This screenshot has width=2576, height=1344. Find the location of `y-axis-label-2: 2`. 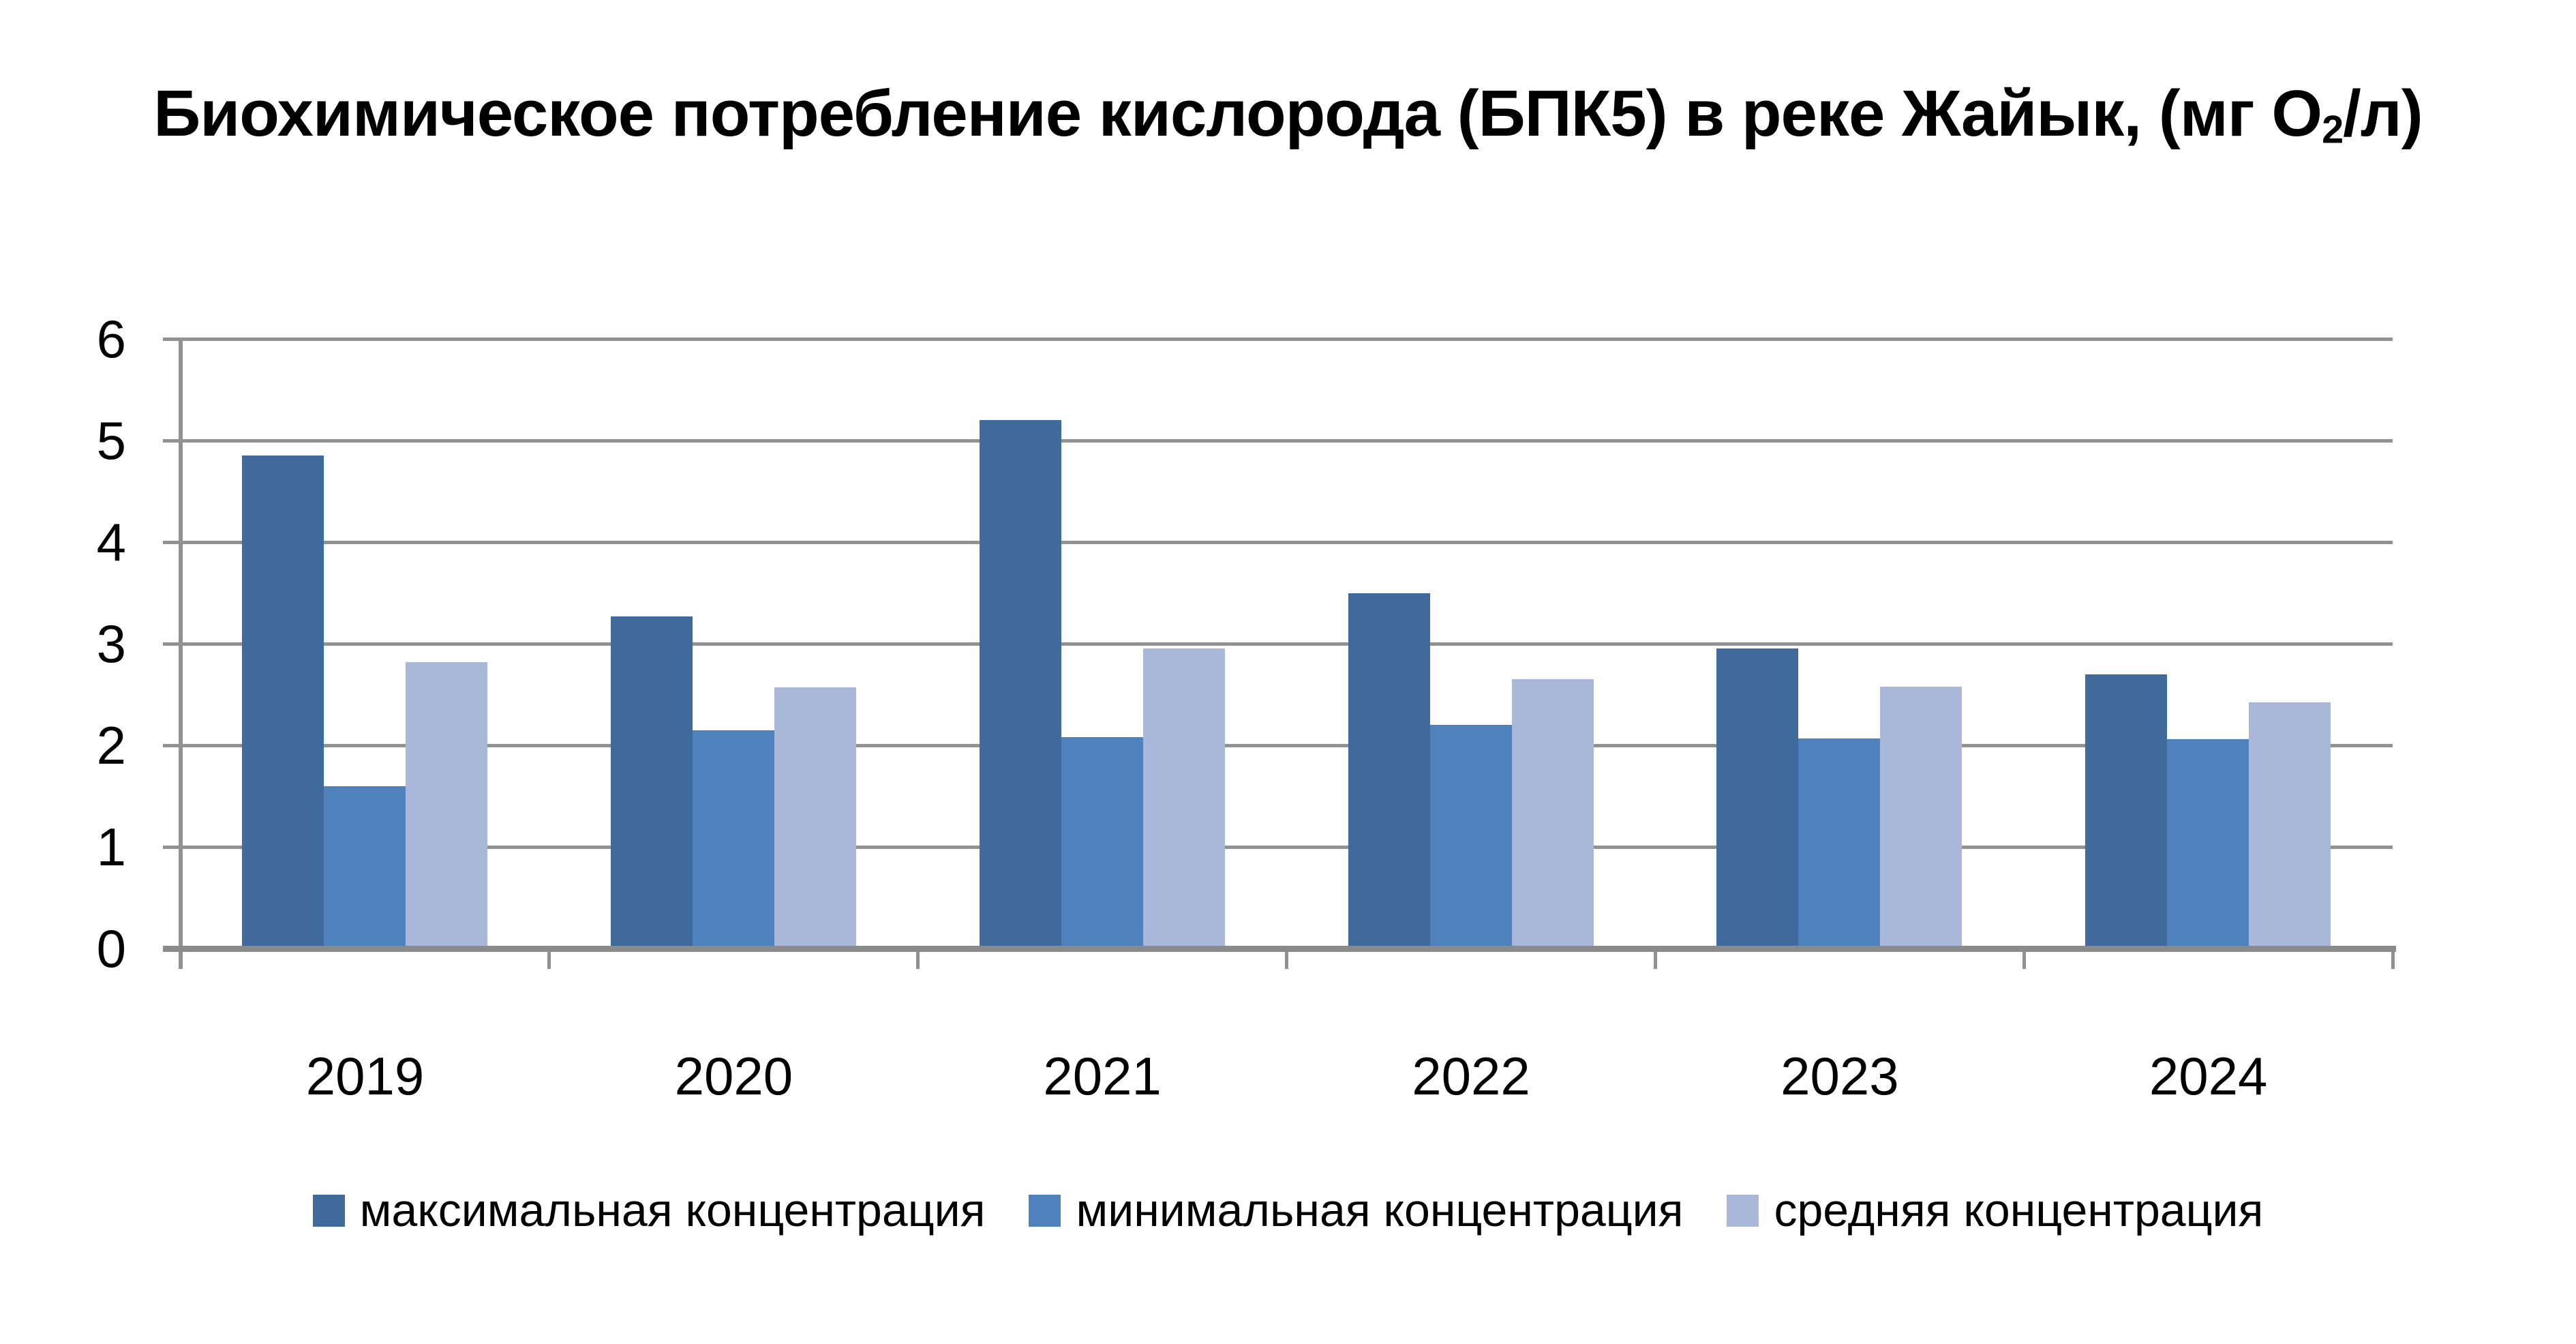

y-axis-label-2: 2 is located at coordinates (111, 745).